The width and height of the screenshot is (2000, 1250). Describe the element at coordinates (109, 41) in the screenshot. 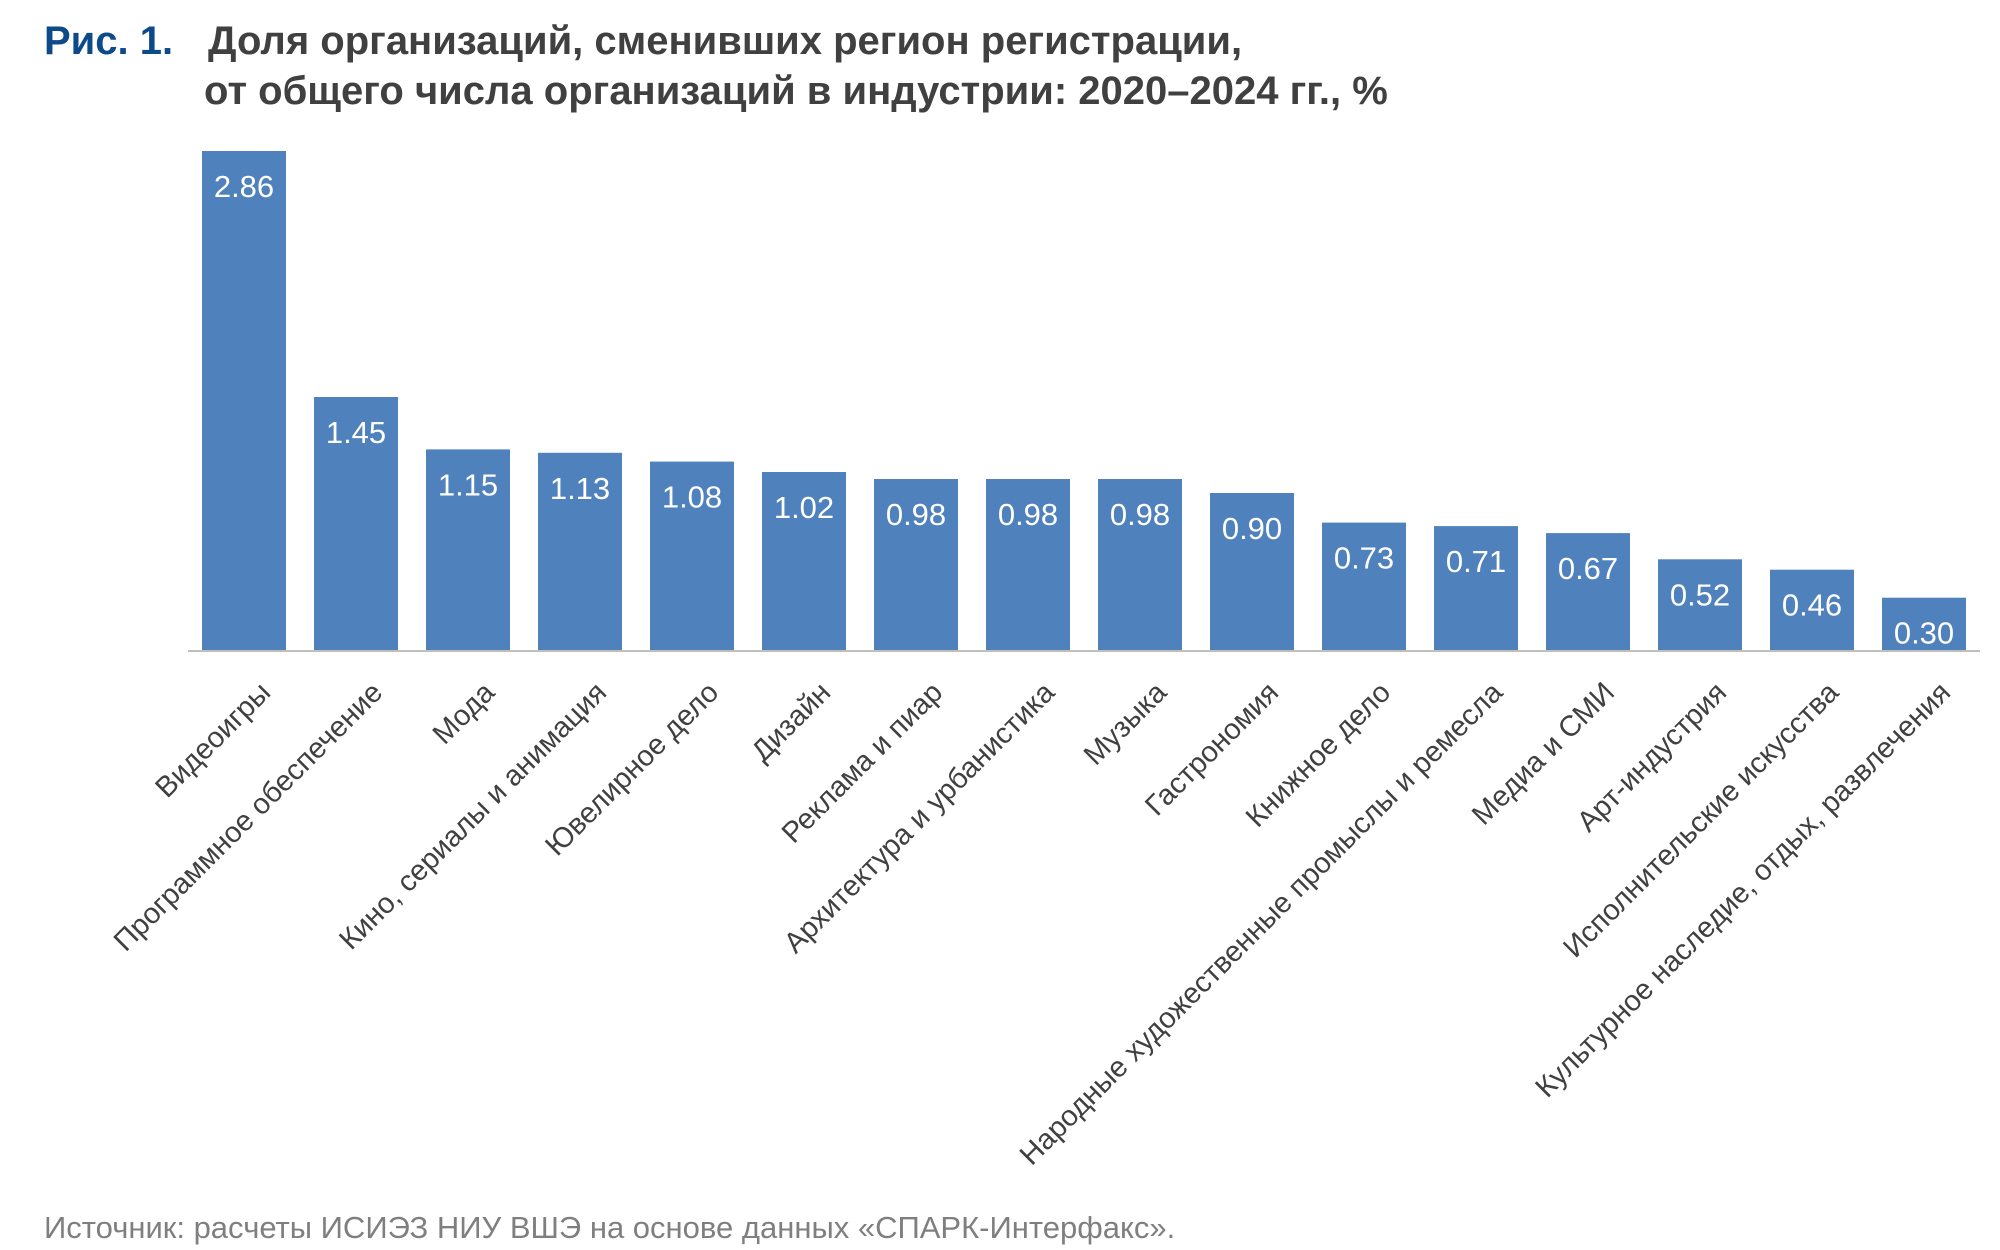

I see `figure-label: Рис. 1.` at that location.